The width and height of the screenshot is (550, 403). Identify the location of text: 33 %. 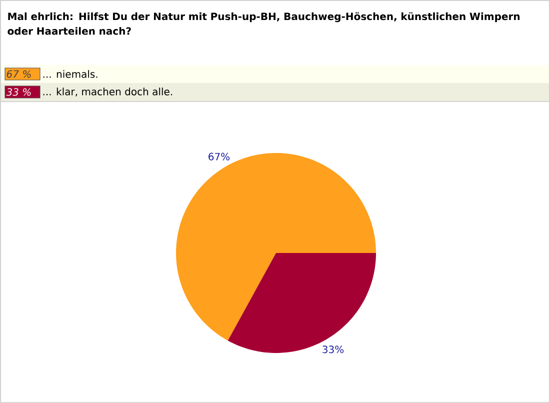
(18, 92).